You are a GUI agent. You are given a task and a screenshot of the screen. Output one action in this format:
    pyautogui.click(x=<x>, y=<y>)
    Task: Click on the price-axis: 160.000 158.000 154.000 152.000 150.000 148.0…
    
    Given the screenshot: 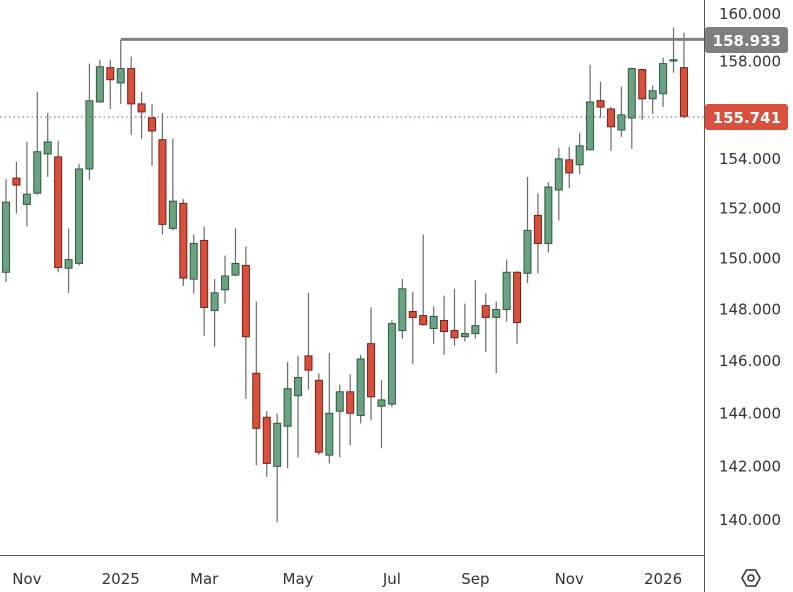 What is the action you would take?
    pyautogui.click(x=750, y=267)
    